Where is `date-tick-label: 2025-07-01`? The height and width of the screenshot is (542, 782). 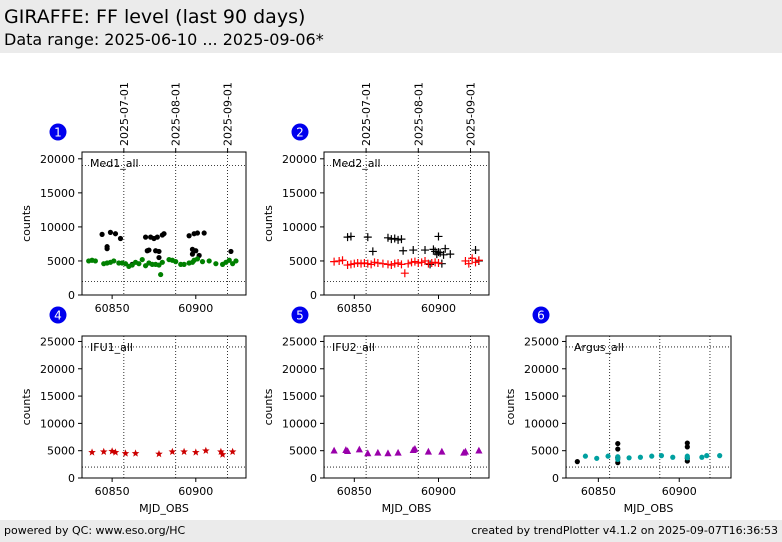 date-tick-label: 2025-07-01 is located at coordinates (124, 114).